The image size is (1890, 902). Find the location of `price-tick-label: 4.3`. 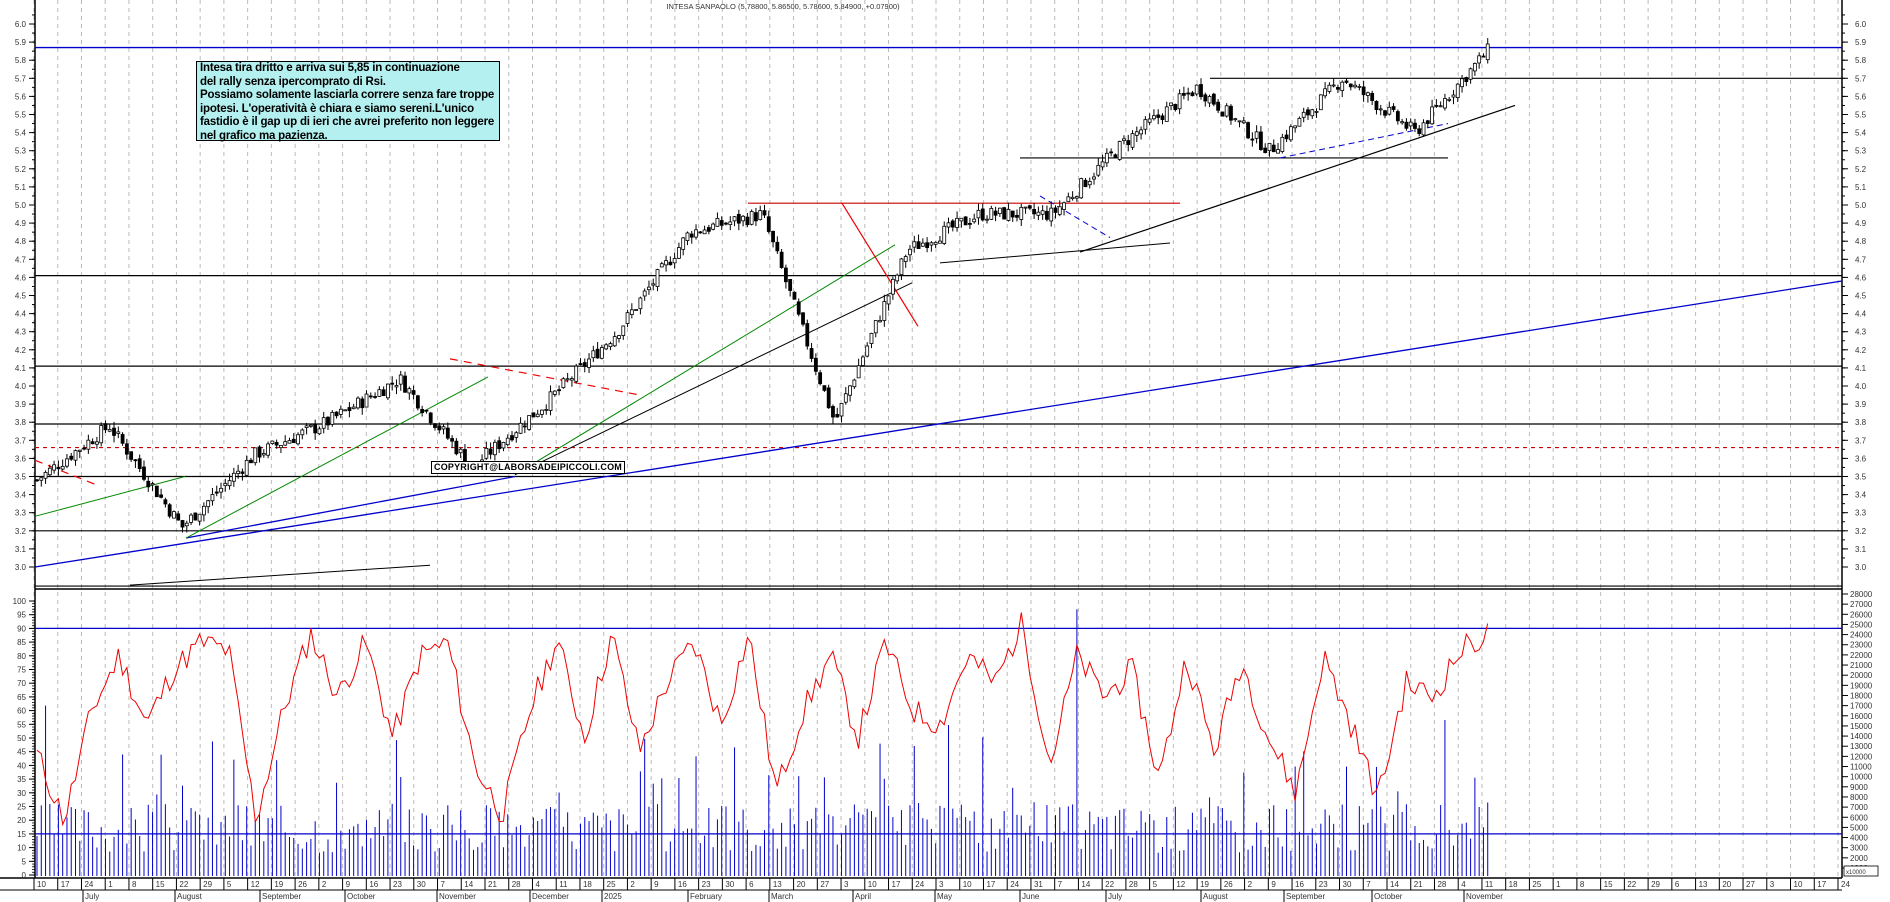

price-tick-label: 4.3 is located at coordinates (1861, 332).